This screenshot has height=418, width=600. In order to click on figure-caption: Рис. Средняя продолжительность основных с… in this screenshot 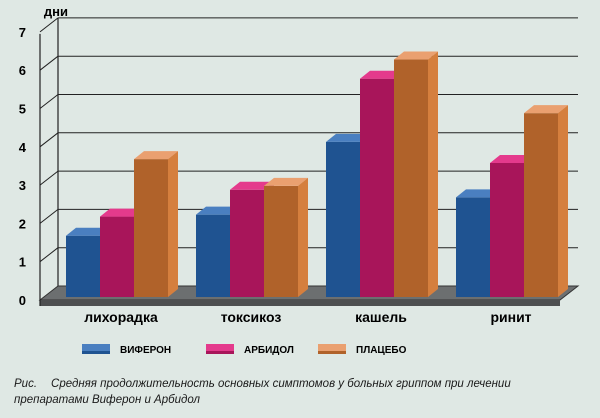, I will do `click(300, 392)`.